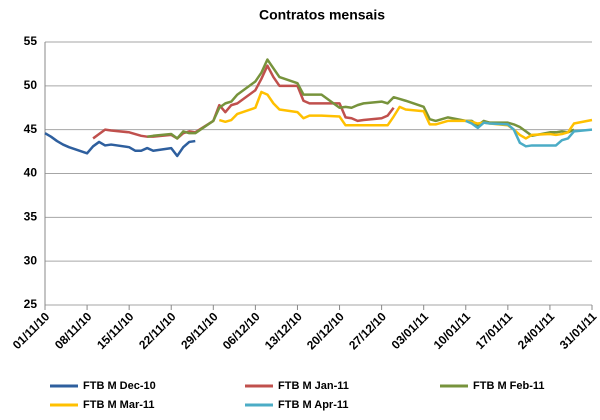 The height and width of the screenshot is (420, 600). I want to click on x-tick-label: 03/01/11, so click(410, 330).